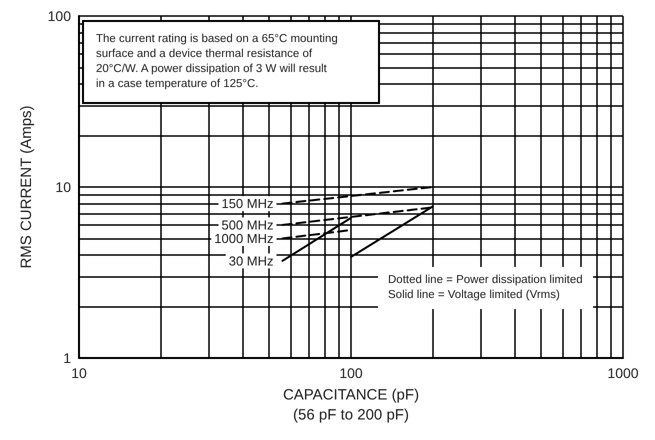  Describe the element at coordinates (67, 358) in the screenshot. I see `y-tick-label: 1` at that location.